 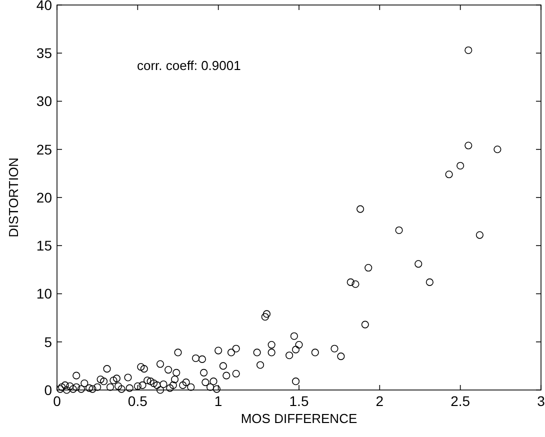 I want to click on x-tick-label: 0.5, so click(x=138, y=401).